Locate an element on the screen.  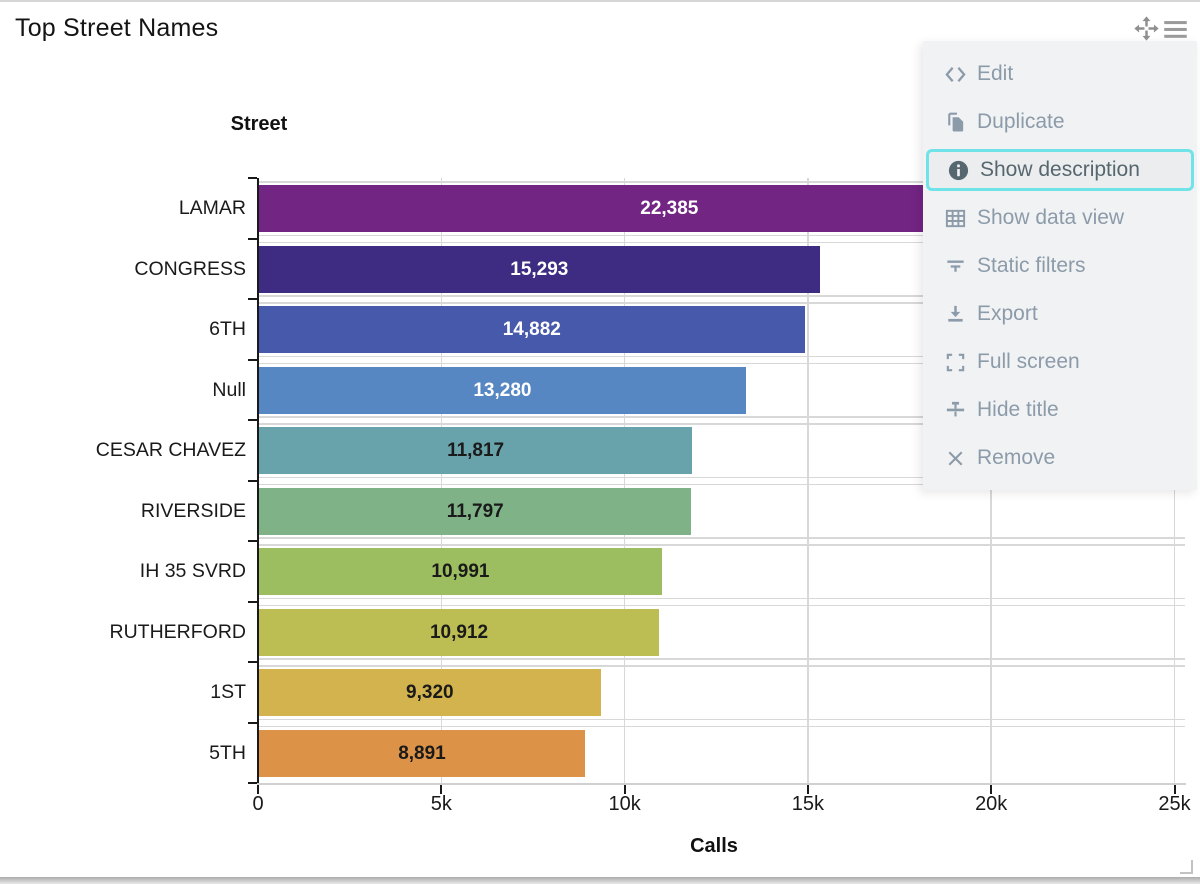
bar-value-label: 15,293 is located at coordinates (539, 269).